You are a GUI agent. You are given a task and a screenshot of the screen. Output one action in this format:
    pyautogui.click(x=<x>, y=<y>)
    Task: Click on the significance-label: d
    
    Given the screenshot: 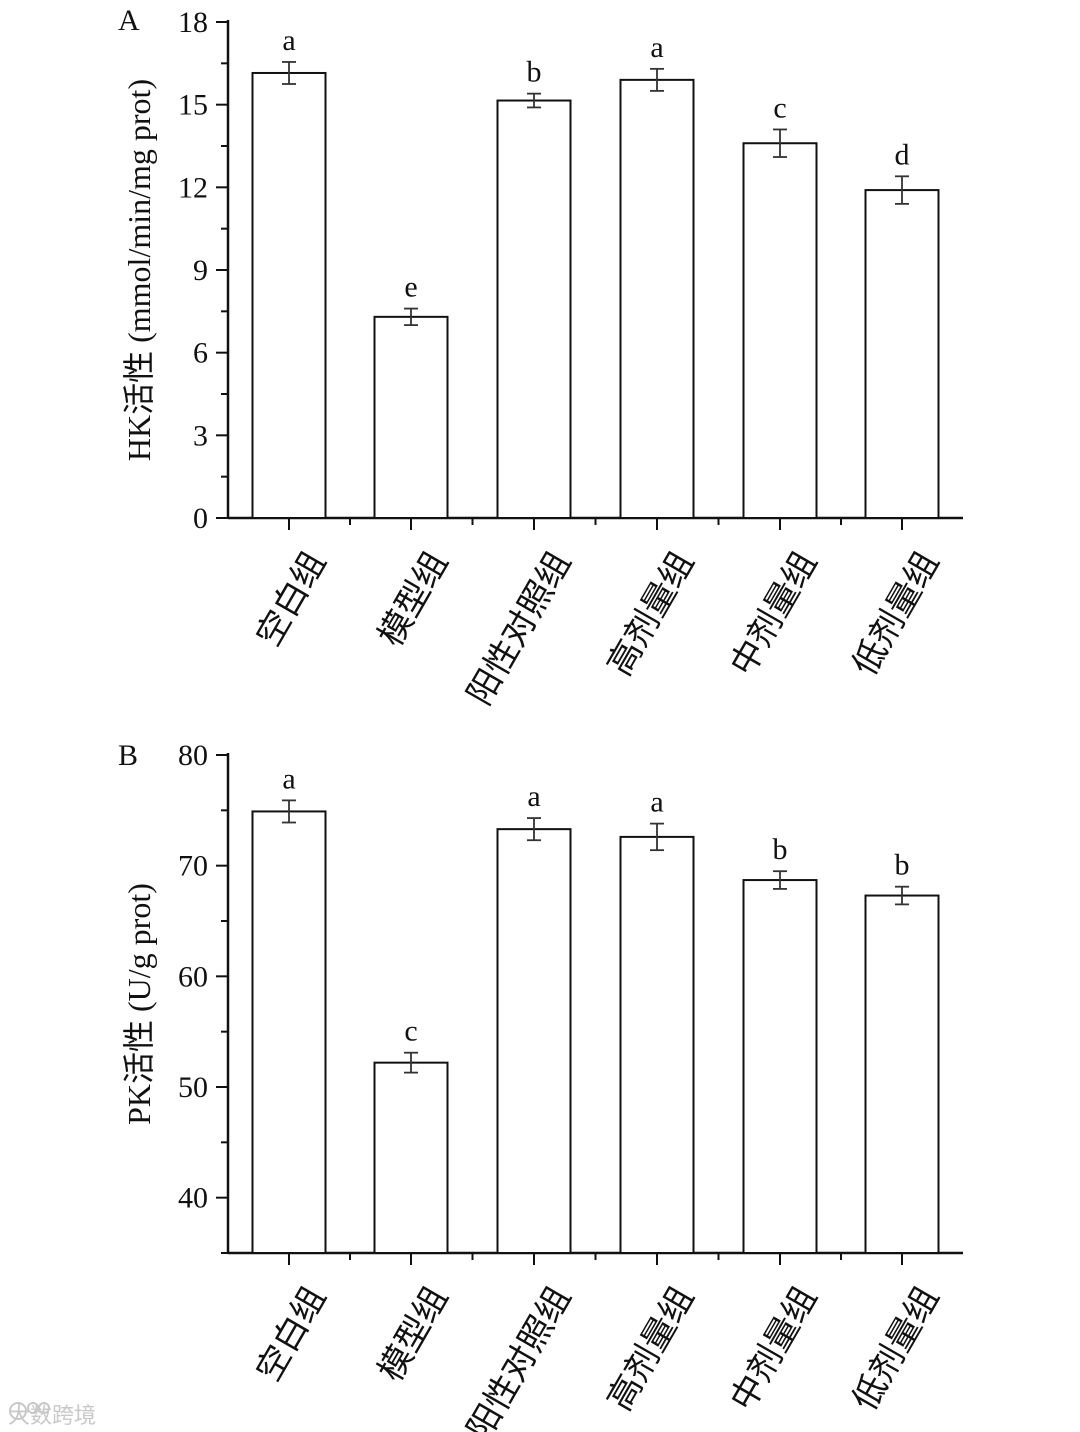 What is the action you would take?
    pyautogui.click(x=902, y=154)
    